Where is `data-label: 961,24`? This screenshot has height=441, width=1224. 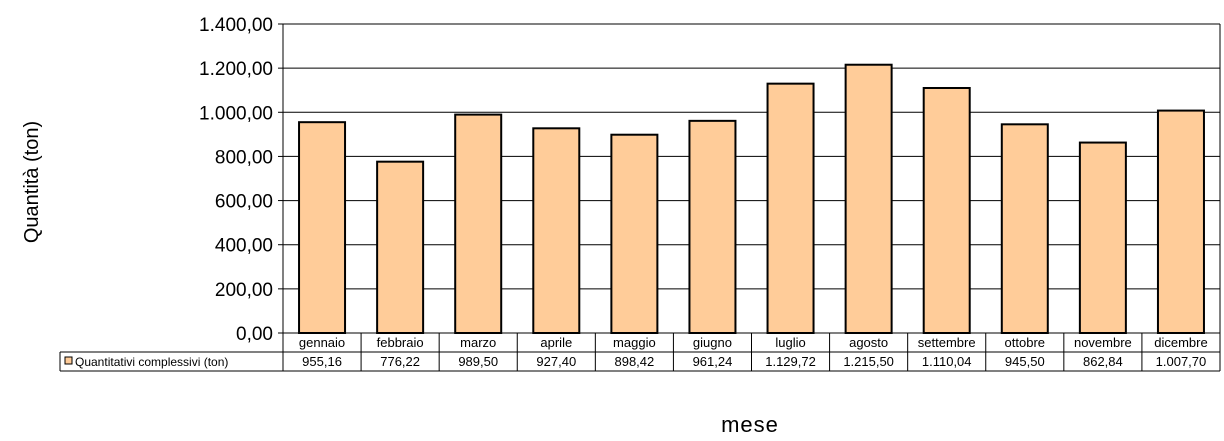 data-label: 961,24 is located at coordinates (713, 361).